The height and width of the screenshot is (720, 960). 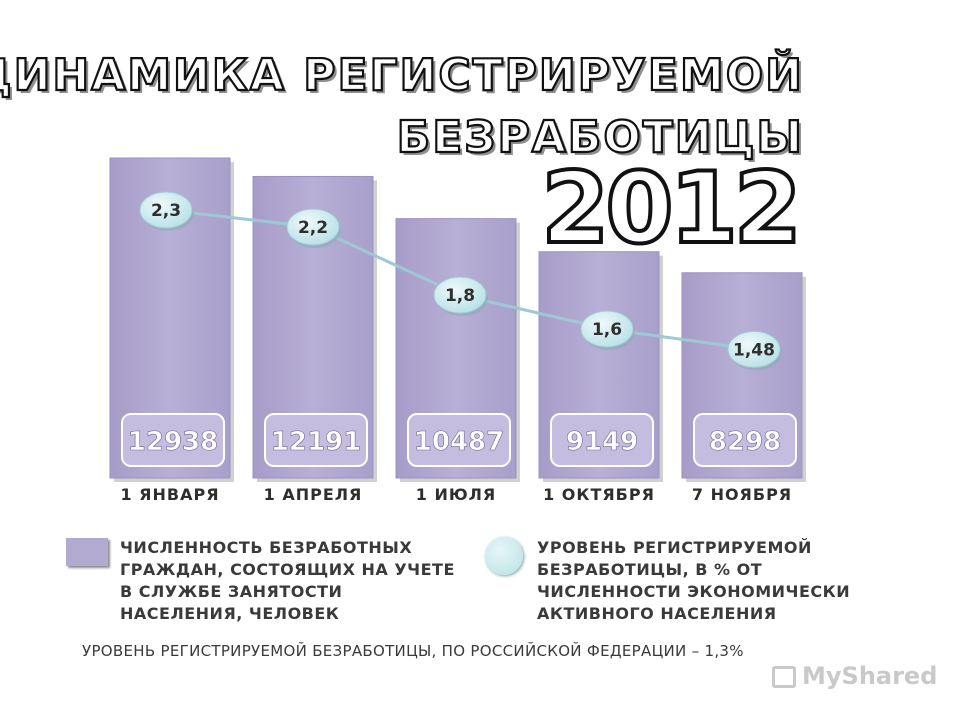 I want to click on bar-value-label: 12191, so click(x=316, y=442).